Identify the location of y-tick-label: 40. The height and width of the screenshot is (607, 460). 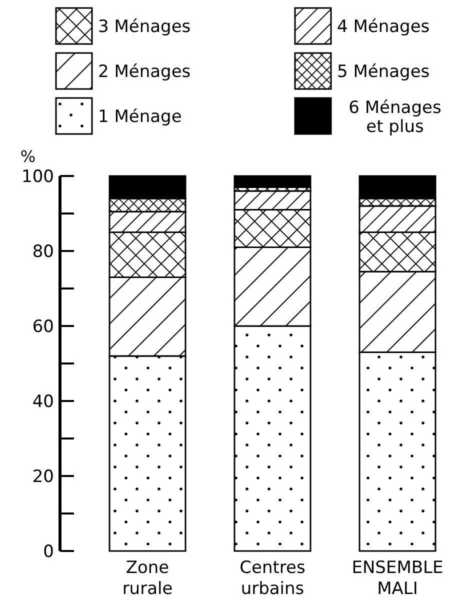
(43, 402).